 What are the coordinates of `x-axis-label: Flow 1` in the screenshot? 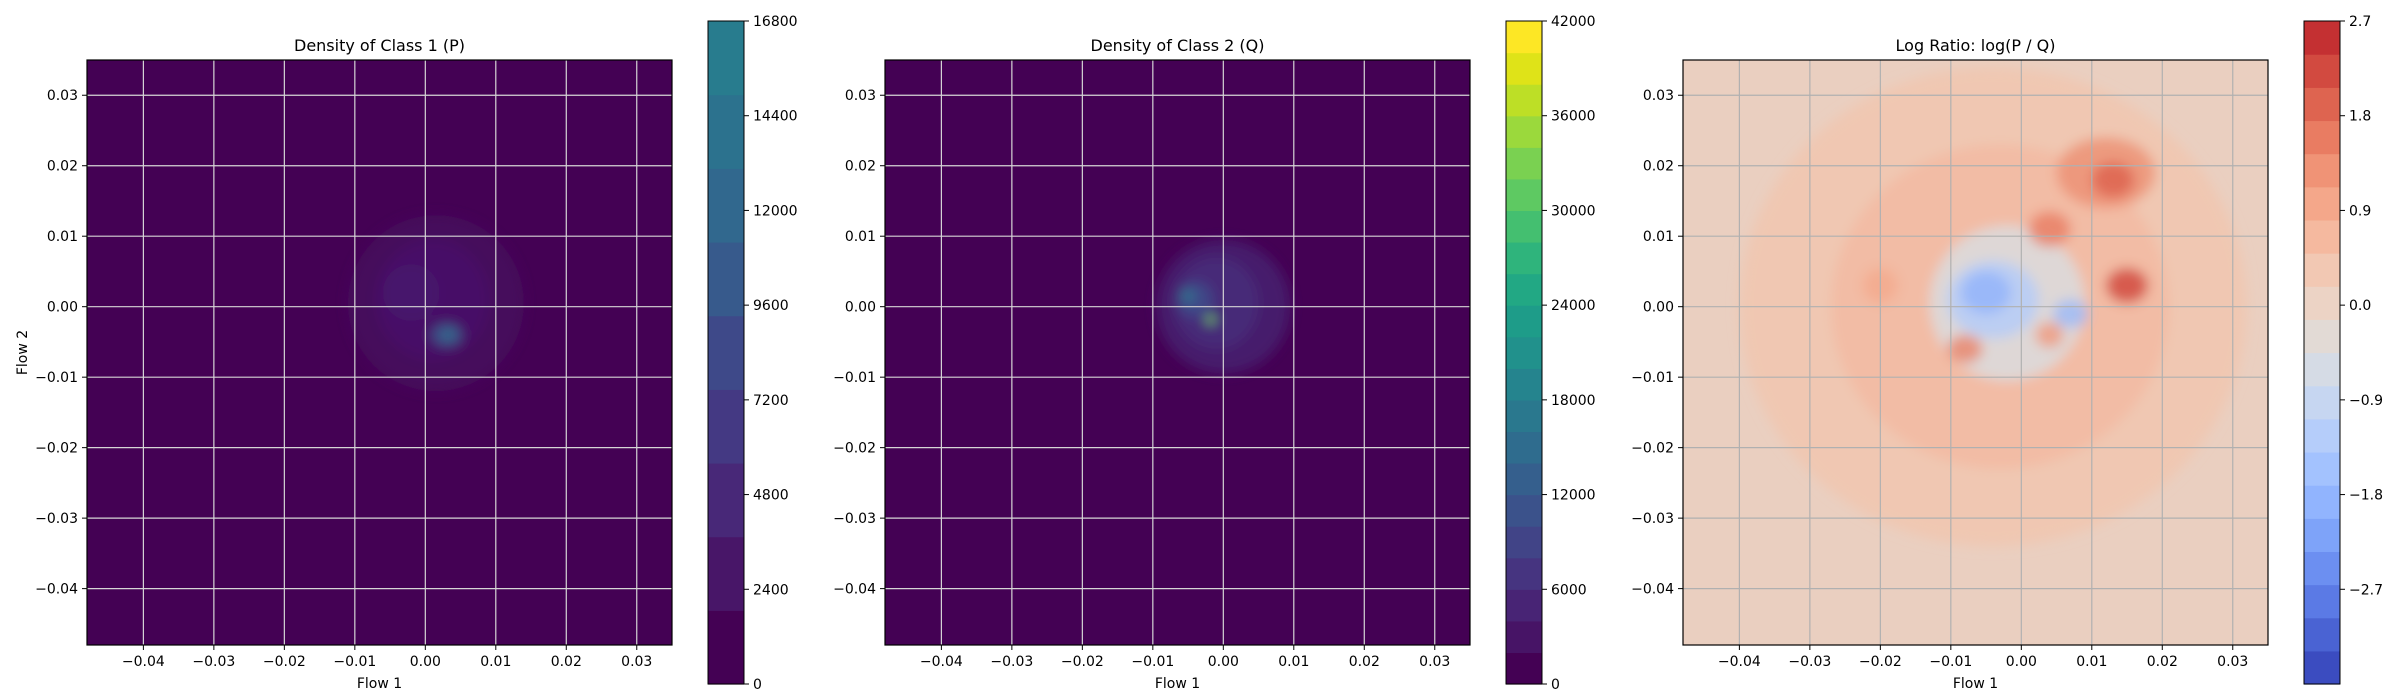 It's located at (1177, 684).